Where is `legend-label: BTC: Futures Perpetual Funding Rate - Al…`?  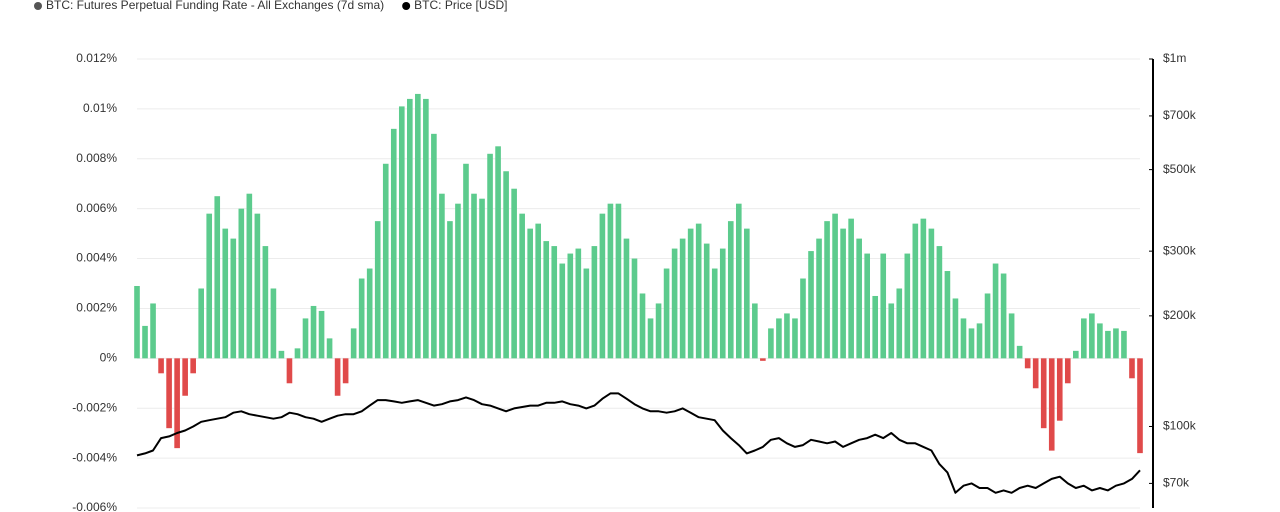
legend-label: BTC: Futures Perpetual Funding Rate - Al… is located at coordinates (215, 6).